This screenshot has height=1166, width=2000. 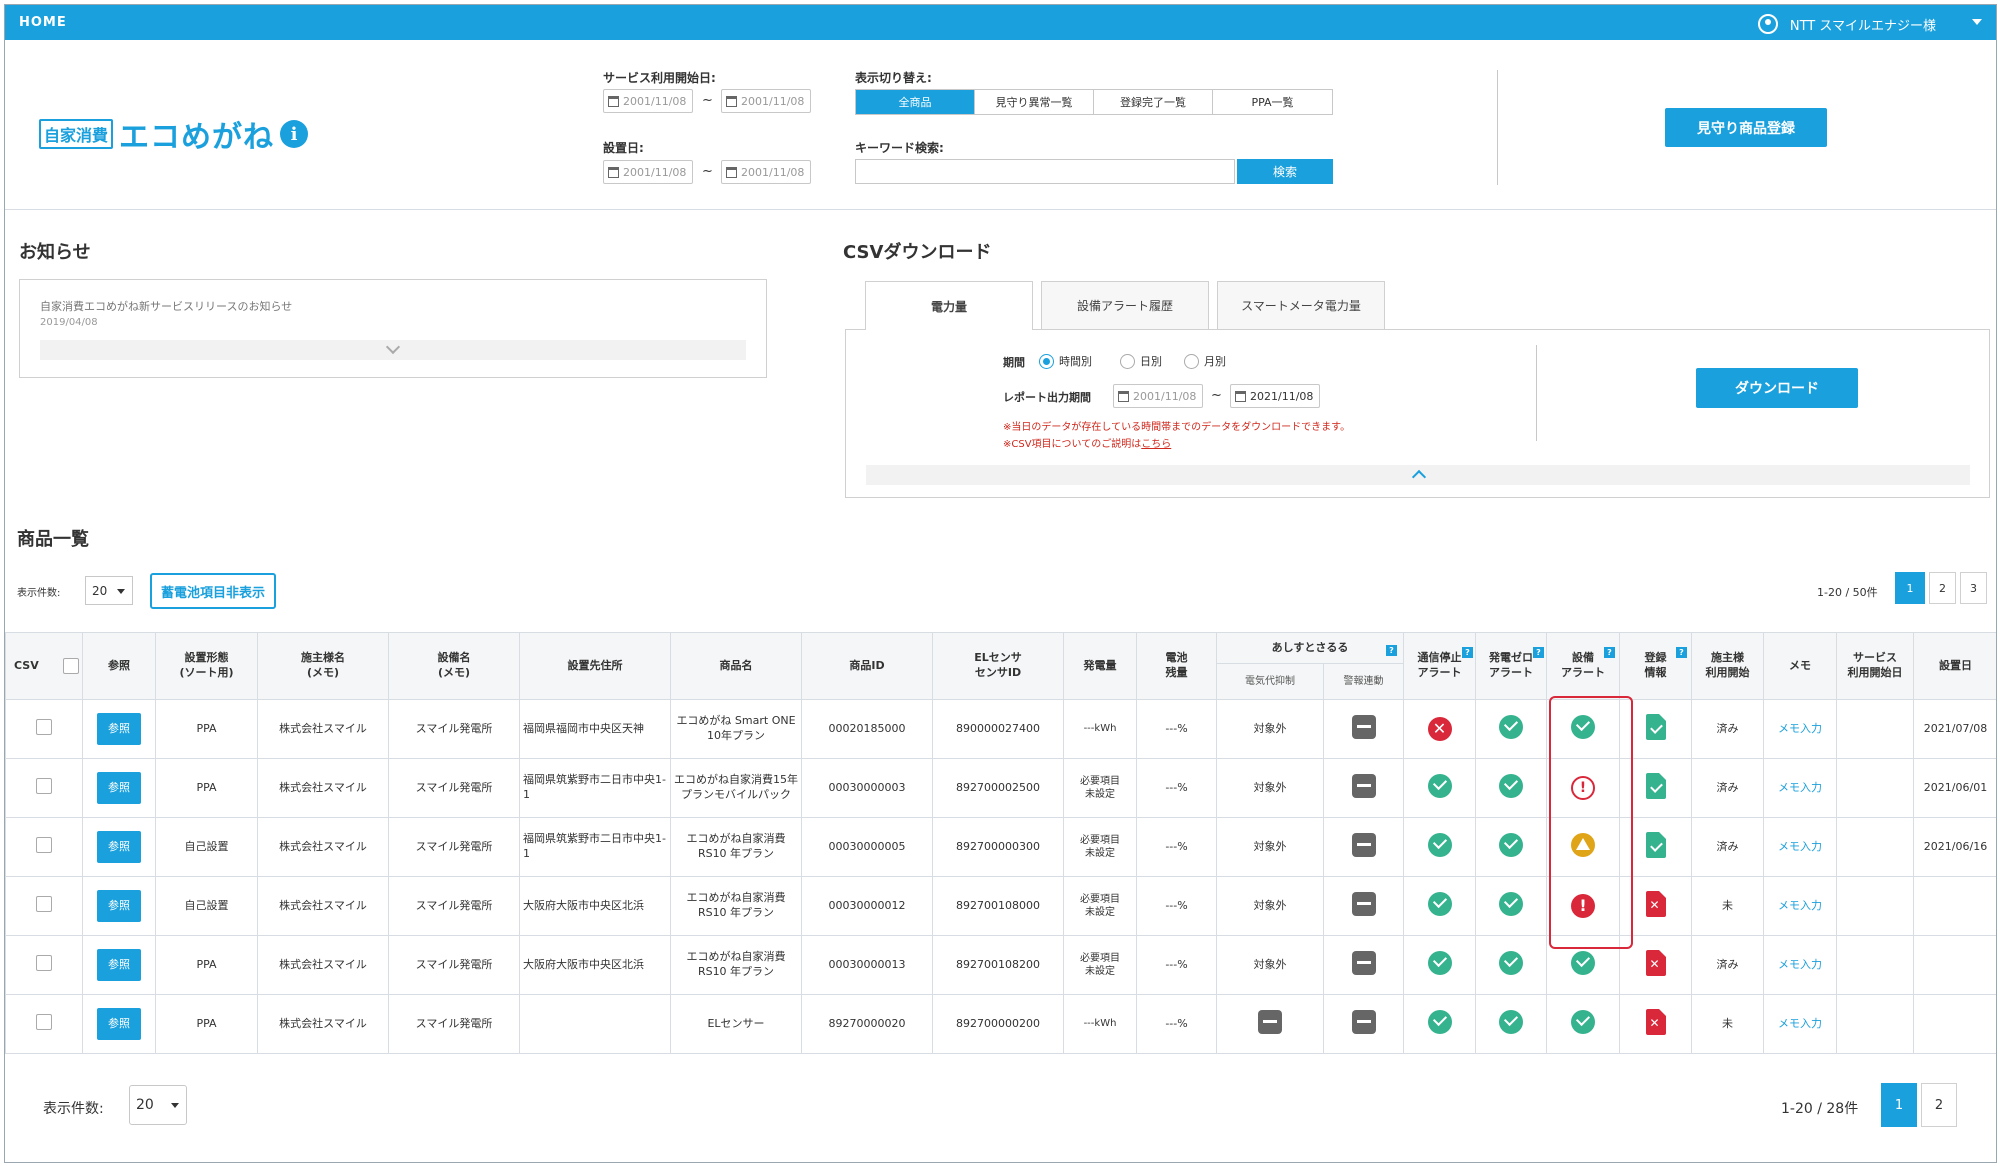 I want to click on report-to: 2021/11/08, so click(x=1275, y=396).